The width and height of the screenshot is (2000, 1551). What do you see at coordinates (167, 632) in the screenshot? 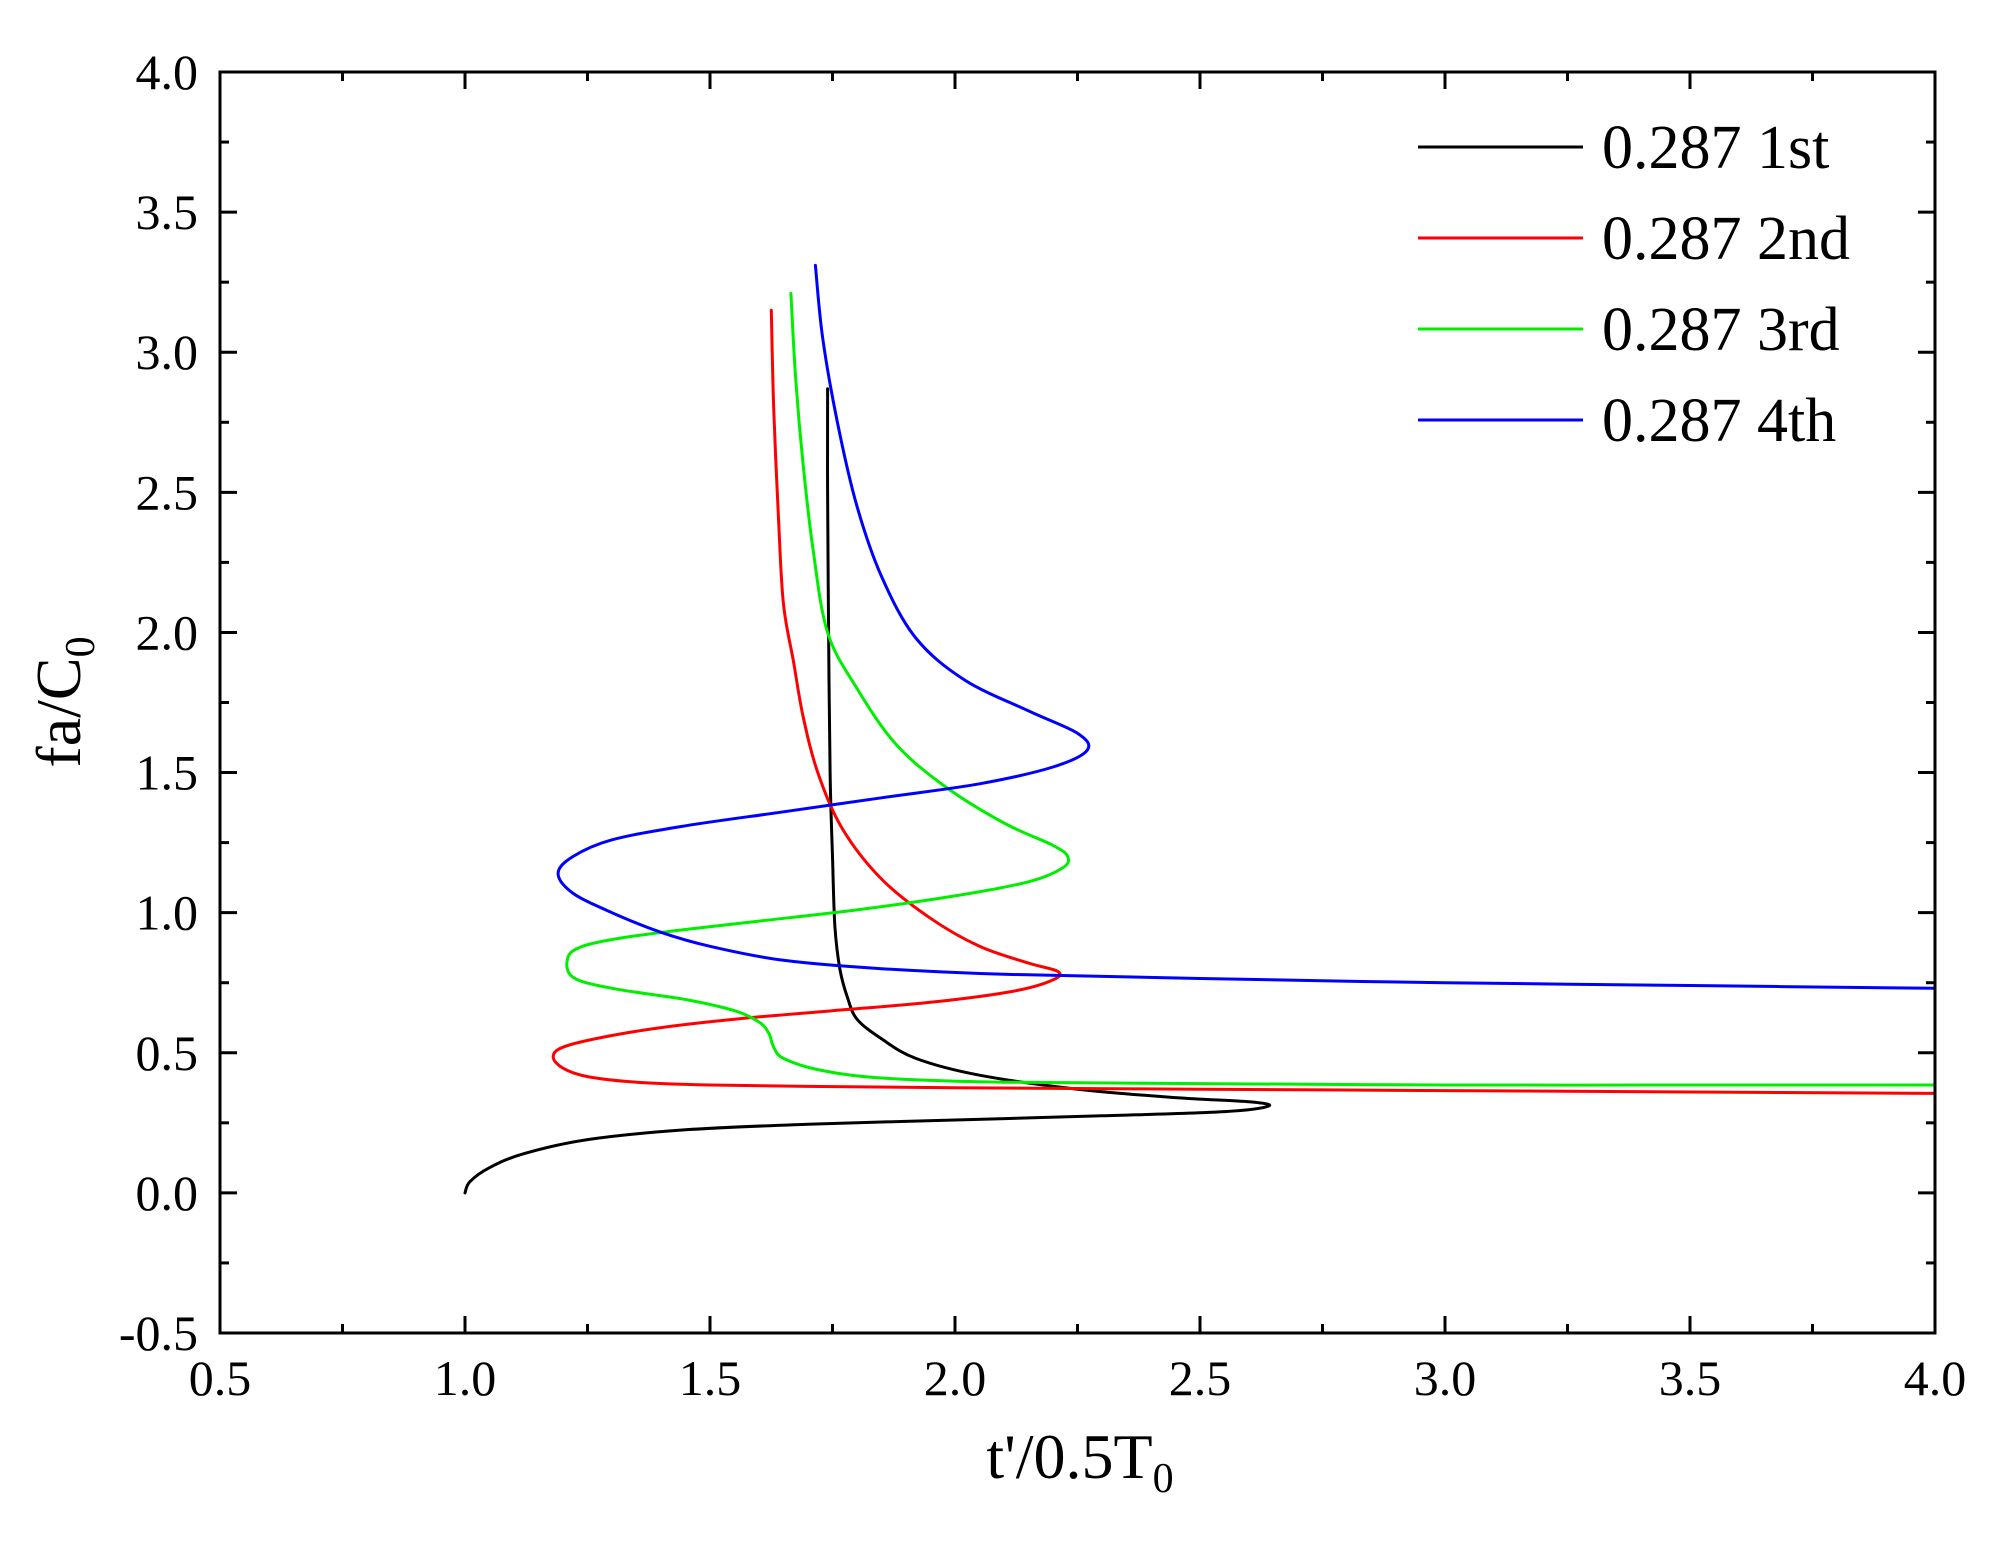
I see `y-tick-label: 2.0` at bounding box center [167, 632].